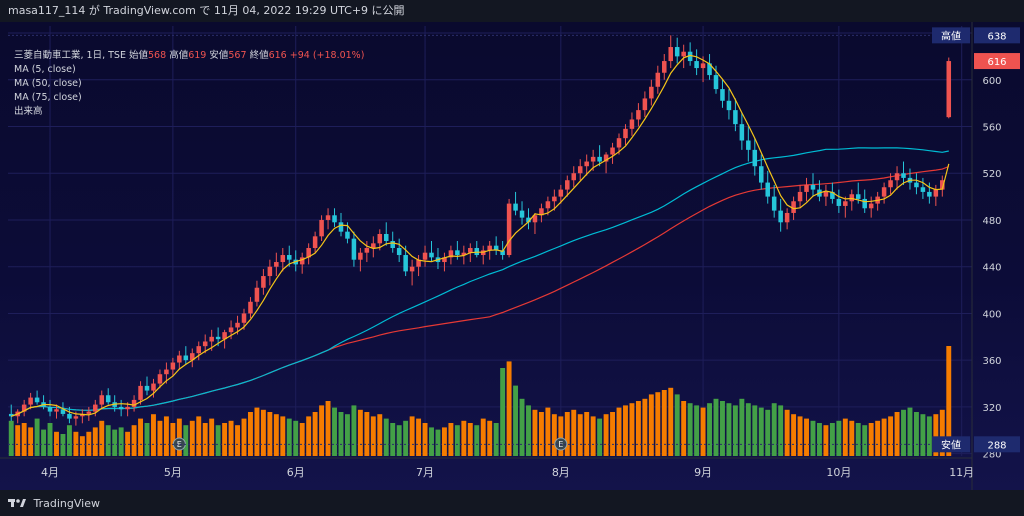 This screenshot has height=516, width=1024. I want to click on legend-close: 616, so click(277, 55).